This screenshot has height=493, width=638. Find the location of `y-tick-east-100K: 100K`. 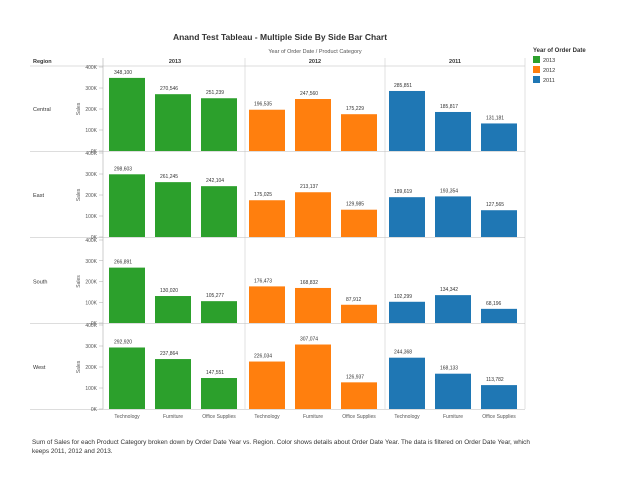

y-tick-east-100K: 100K is located at coordinates (91, 217).